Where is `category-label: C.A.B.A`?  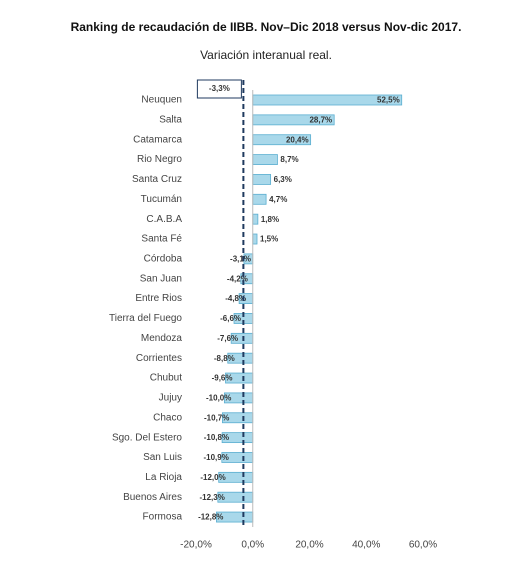
category-label: C.A.B.A is located at coordinates (164, 219).